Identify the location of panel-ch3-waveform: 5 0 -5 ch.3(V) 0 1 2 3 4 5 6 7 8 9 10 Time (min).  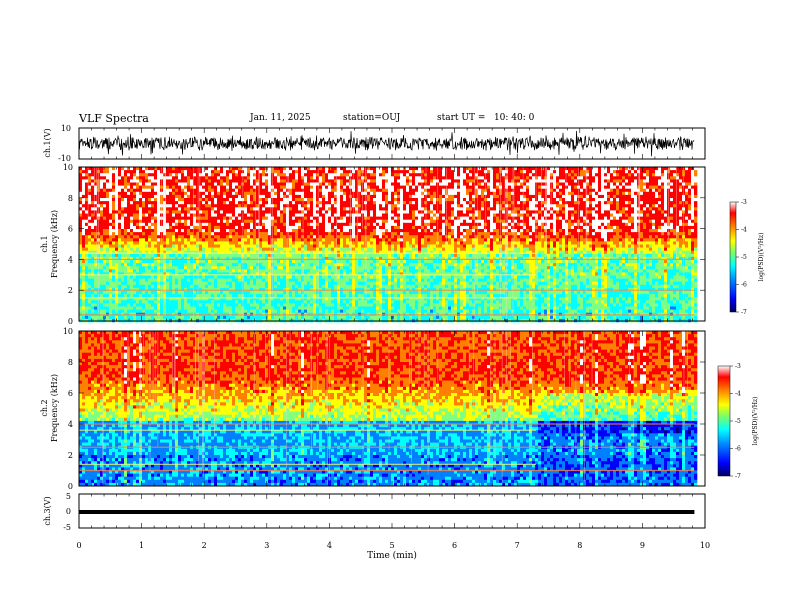
(376, 526).